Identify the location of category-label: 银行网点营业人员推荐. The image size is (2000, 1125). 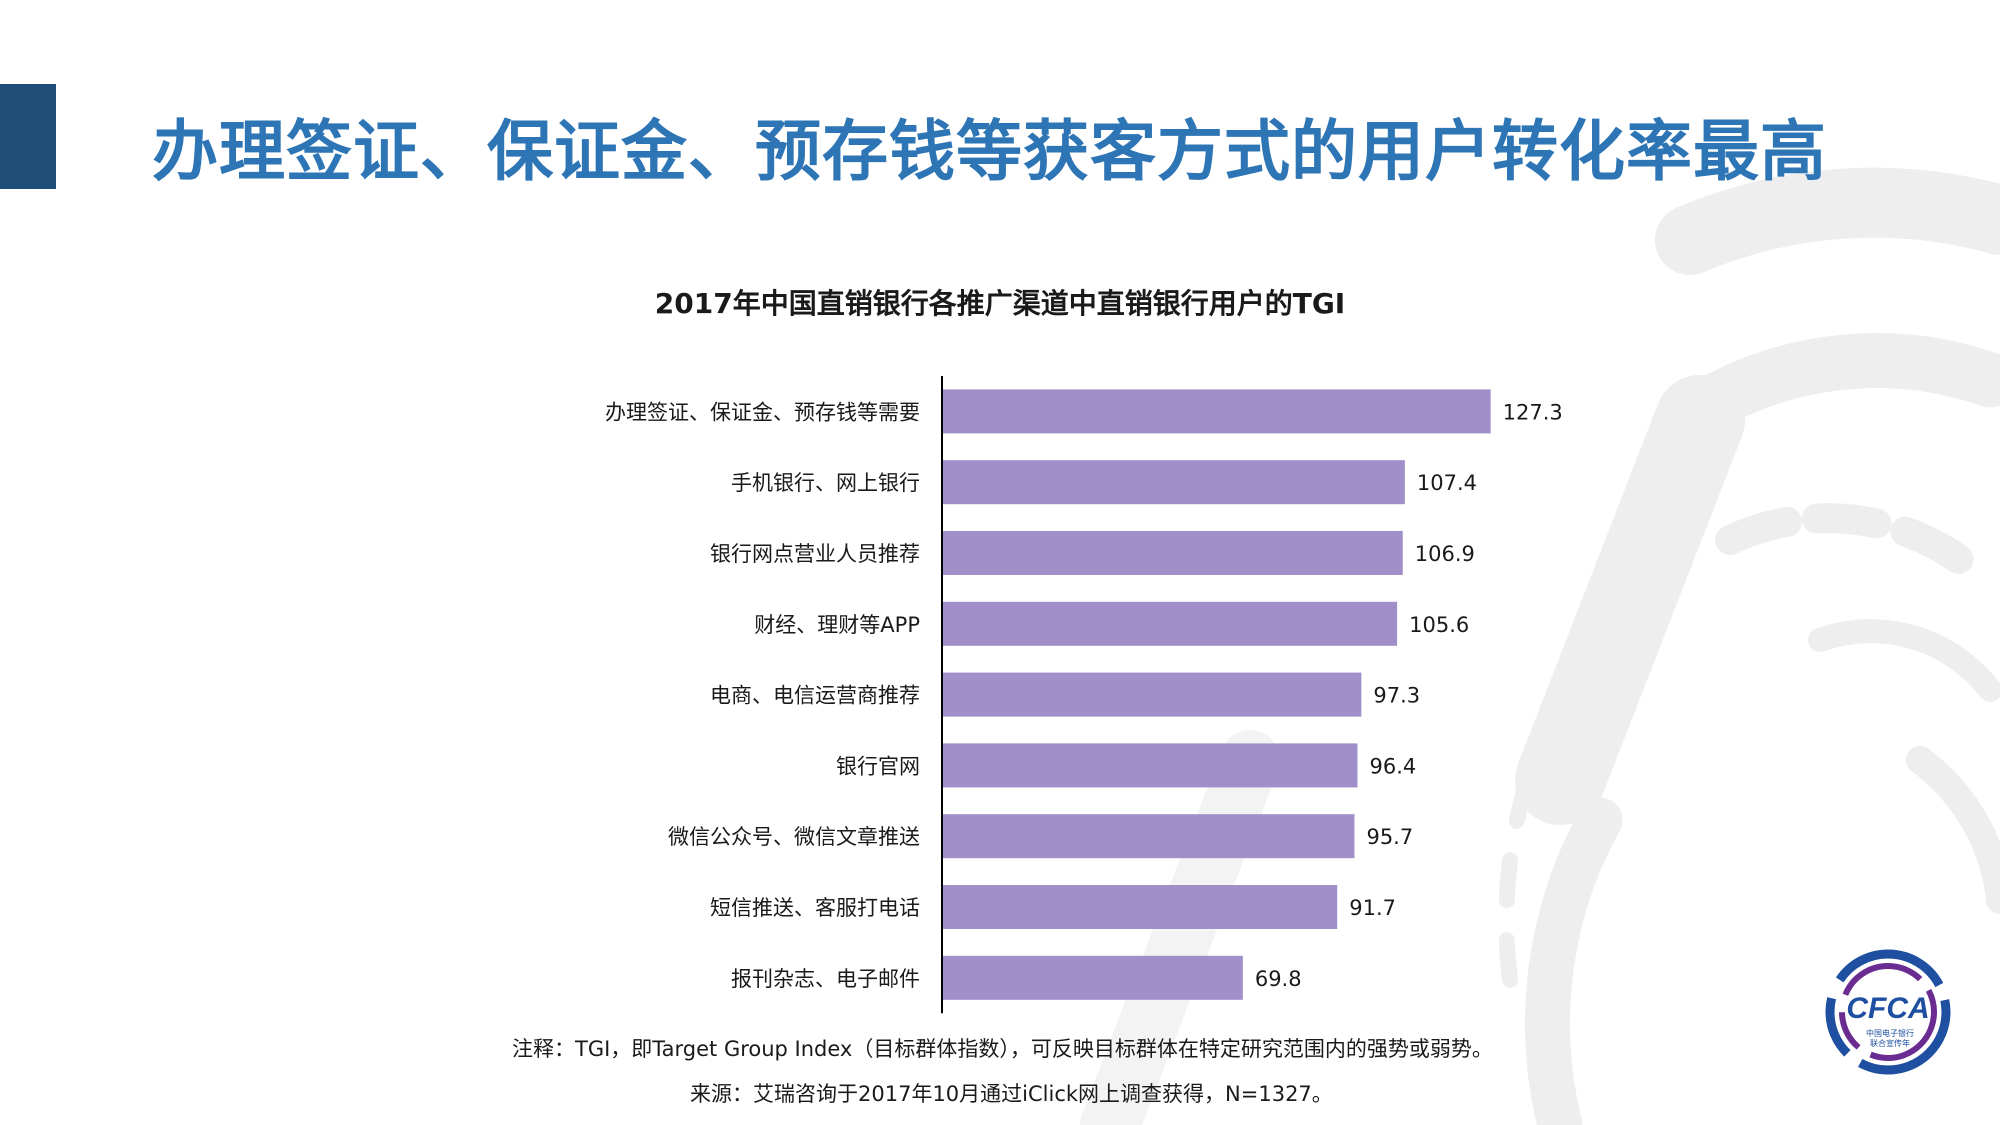
(815, 554).